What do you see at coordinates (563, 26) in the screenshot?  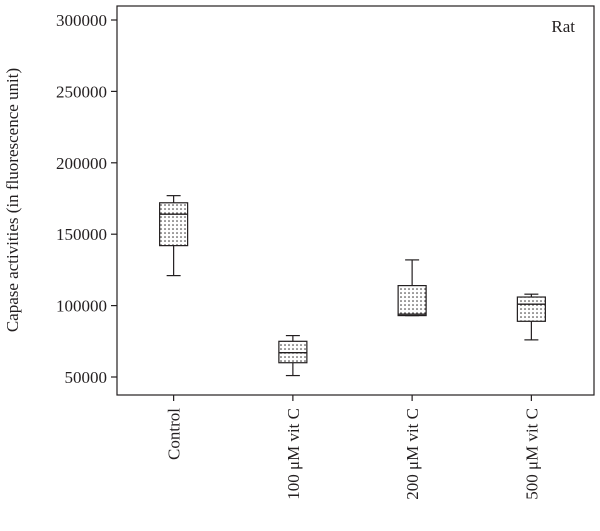 I see `panel-label: Rat` at bounding box center [563, 26].